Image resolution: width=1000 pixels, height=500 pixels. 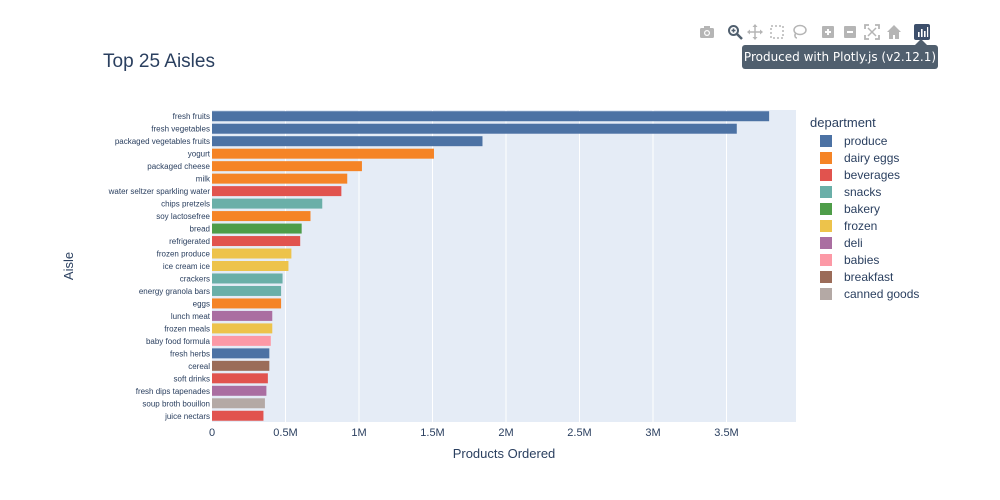 What do you see at coordinates (869, 277) in the screenshot?
I see `legend-label: breakfast` at bounding box center [869, 277].